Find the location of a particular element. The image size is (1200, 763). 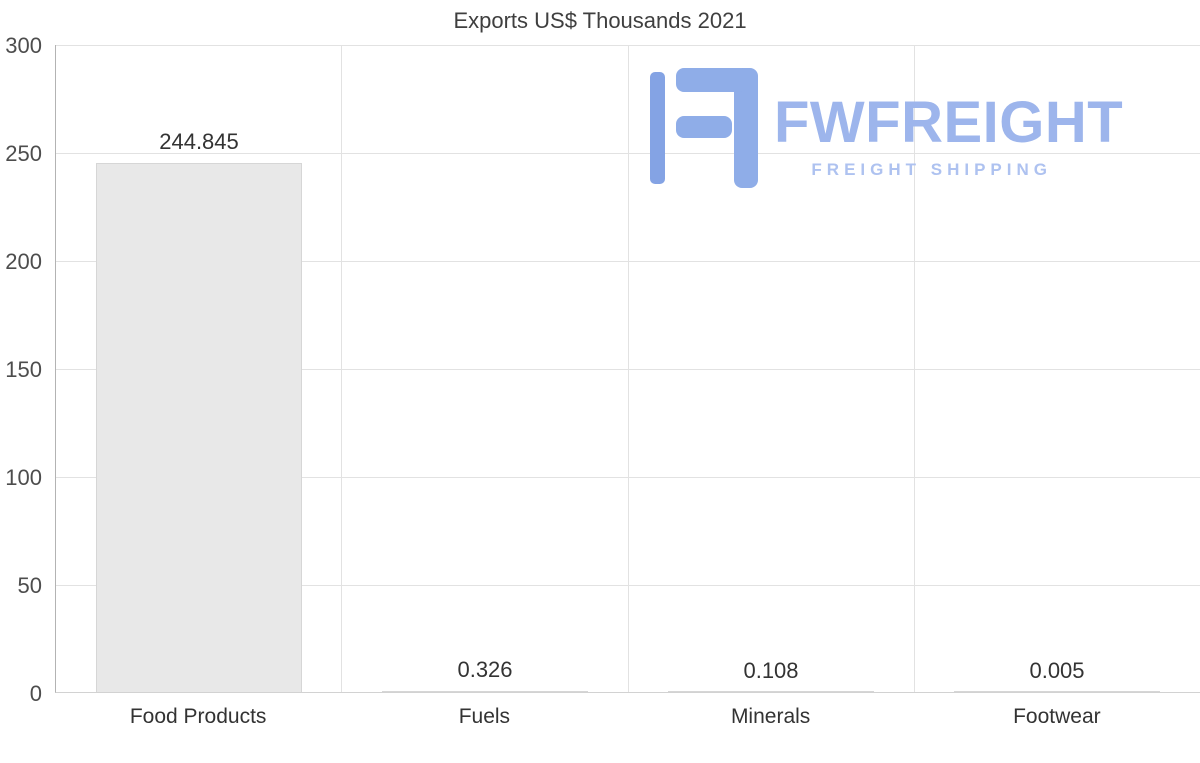

category-label: Food Products is located at coordinates (198, 716).